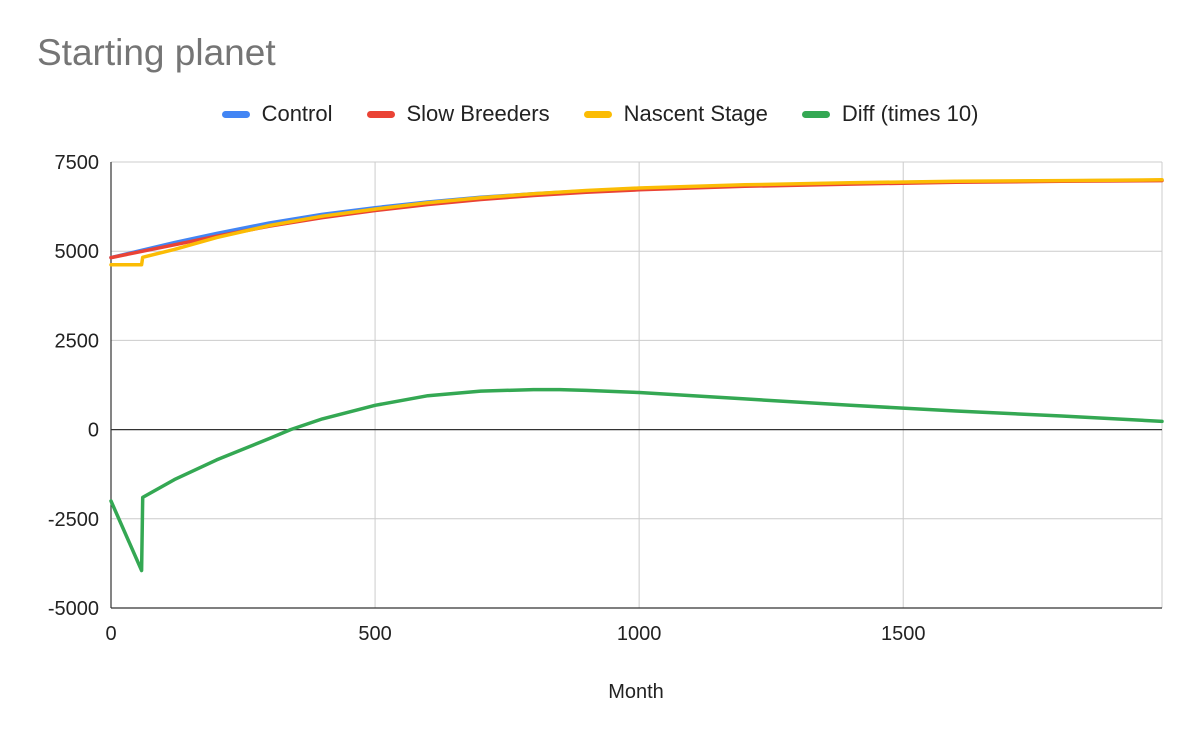  I want to click on chart-title: Starting planet, so click(156, 52).